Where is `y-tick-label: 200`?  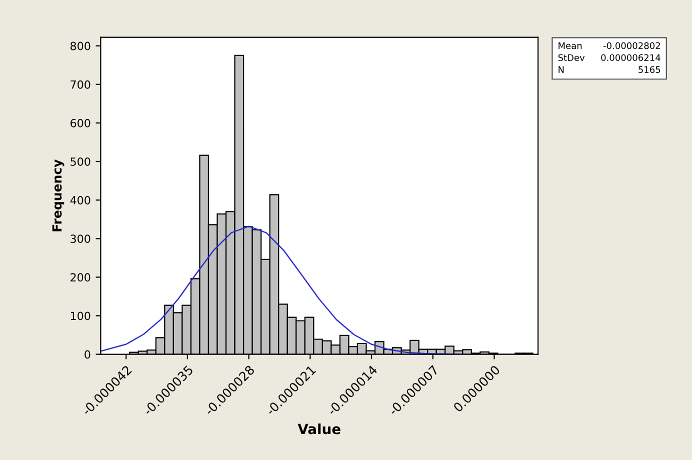 y-tick-label: 200 is located at coordinates (80, 277).